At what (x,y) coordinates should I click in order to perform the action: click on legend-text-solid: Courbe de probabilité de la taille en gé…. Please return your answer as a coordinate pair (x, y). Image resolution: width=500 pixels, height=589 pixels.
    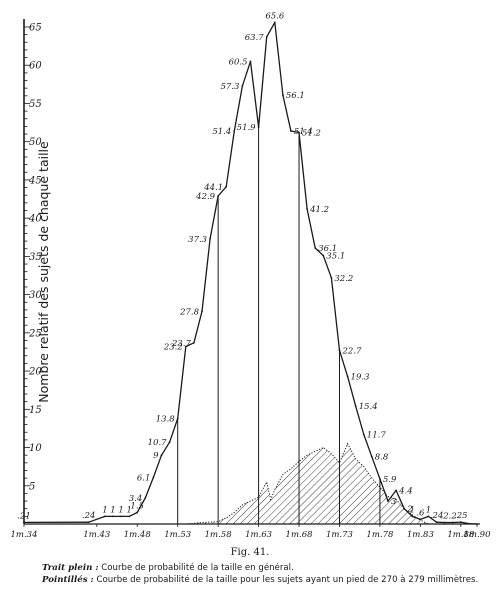
    Looking at the image, I should click on (197, 568).